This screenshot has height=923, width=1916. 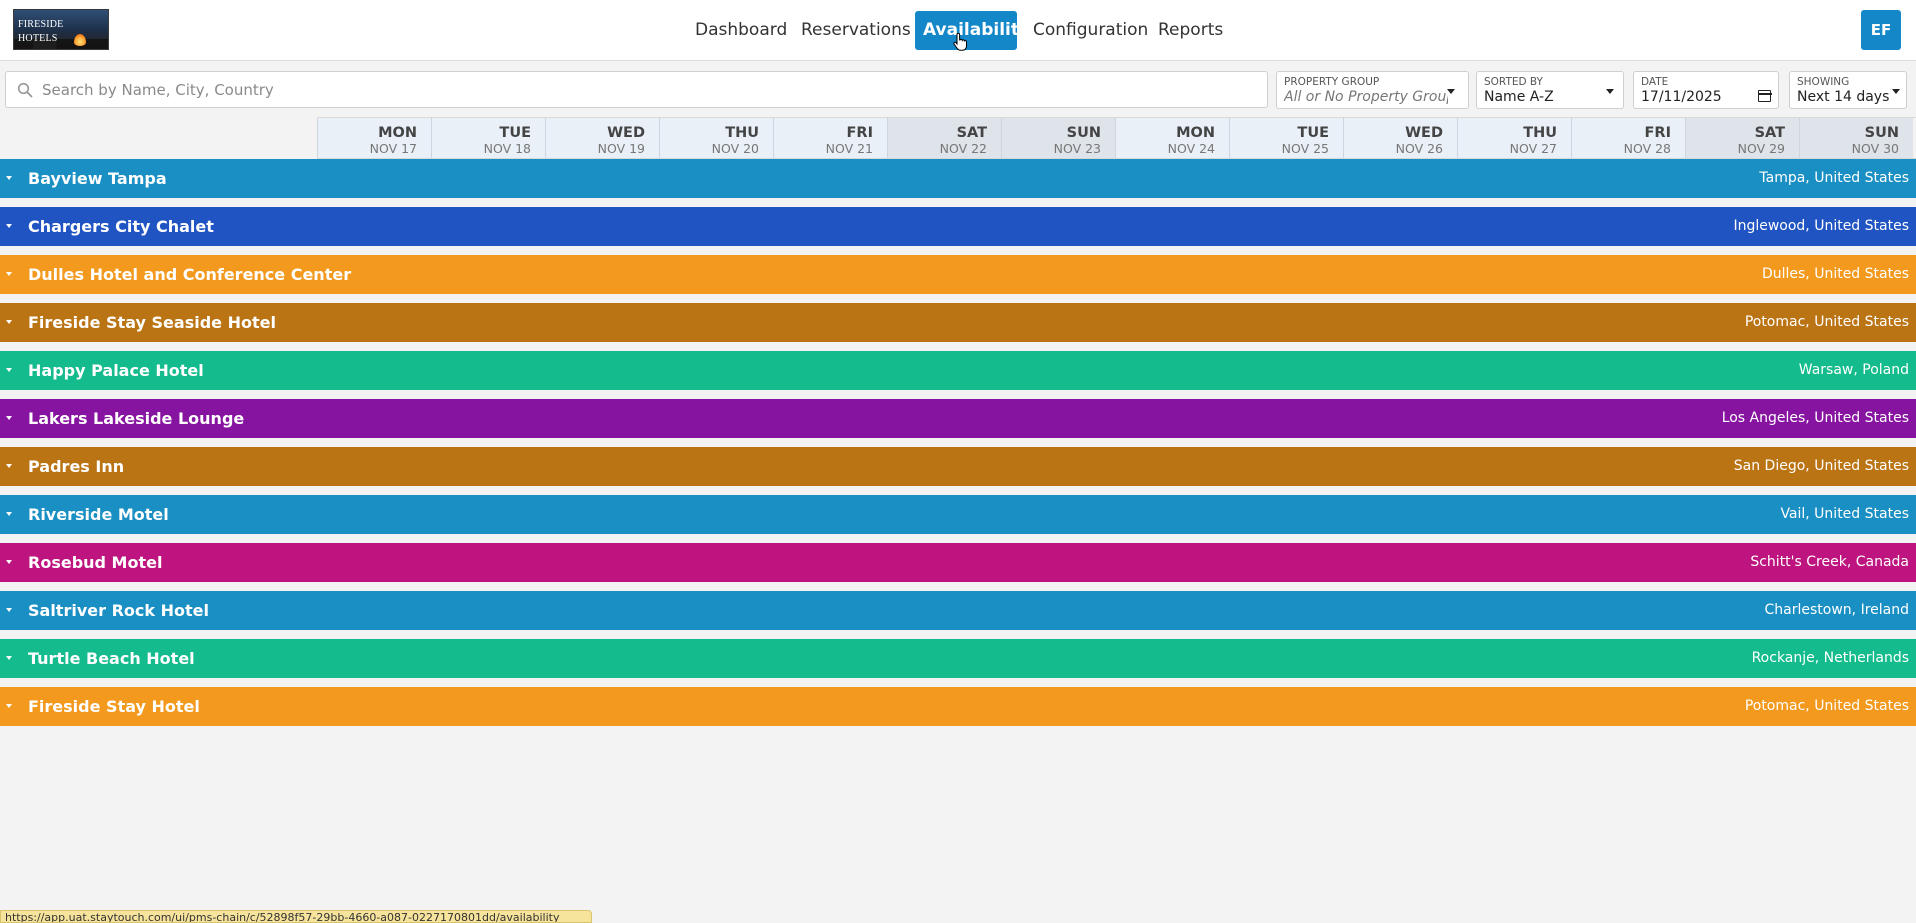 I want to click on day-column-header: THU NOV 20, so click(x=716, y=138).